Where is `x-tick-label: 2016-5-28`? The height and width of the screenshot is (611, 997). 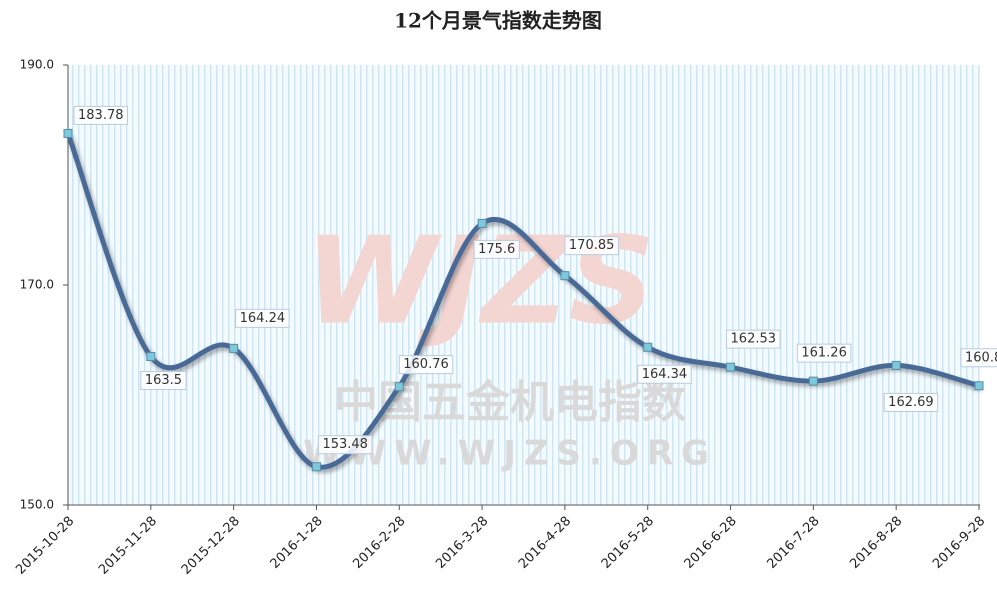 x-tick-label: 2016-5-28 is located at coordinates (628, 543).